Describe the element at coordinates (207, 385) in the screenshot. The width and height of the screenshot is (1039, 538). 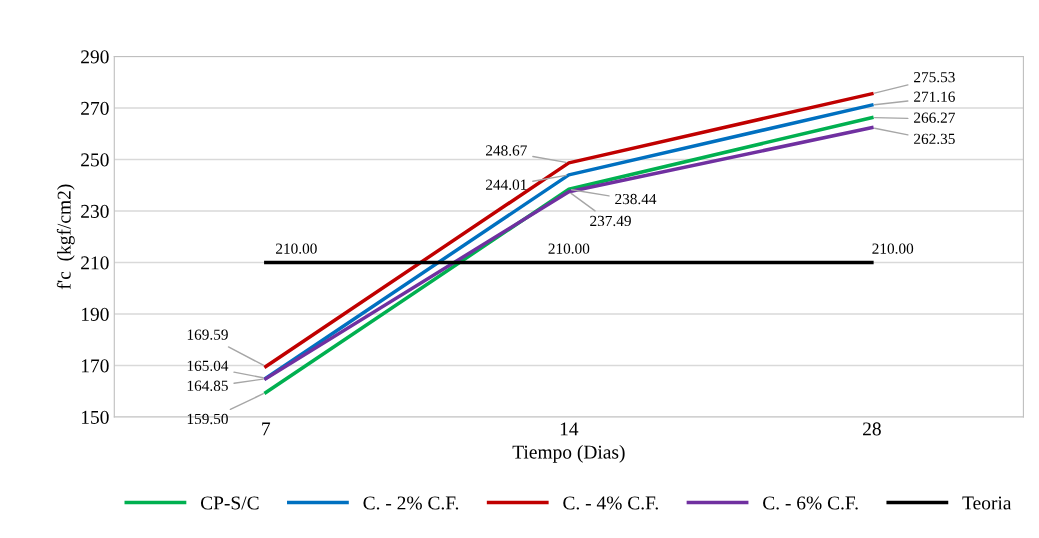
I see `data-label: 164.85` at that location.